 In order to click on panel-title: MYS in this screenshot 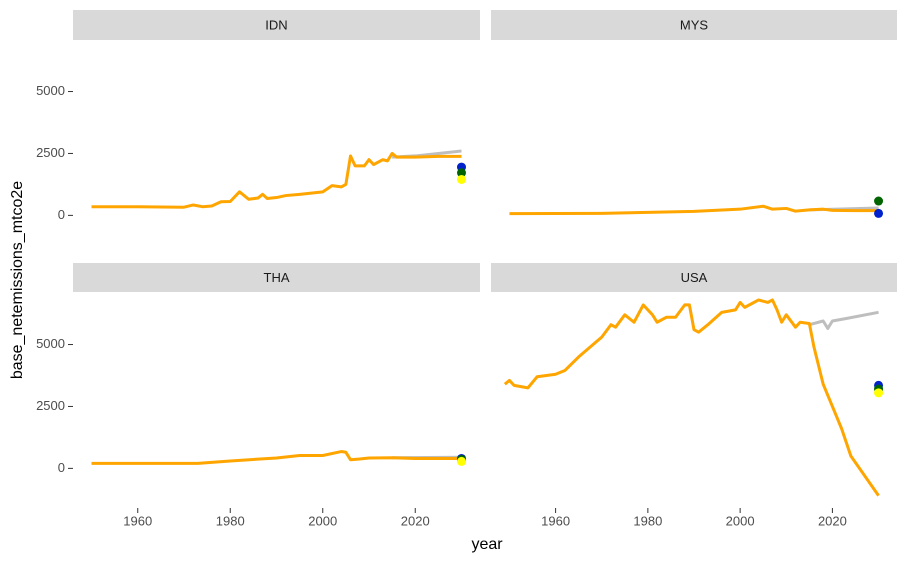, I will do `click(694, 24)`.